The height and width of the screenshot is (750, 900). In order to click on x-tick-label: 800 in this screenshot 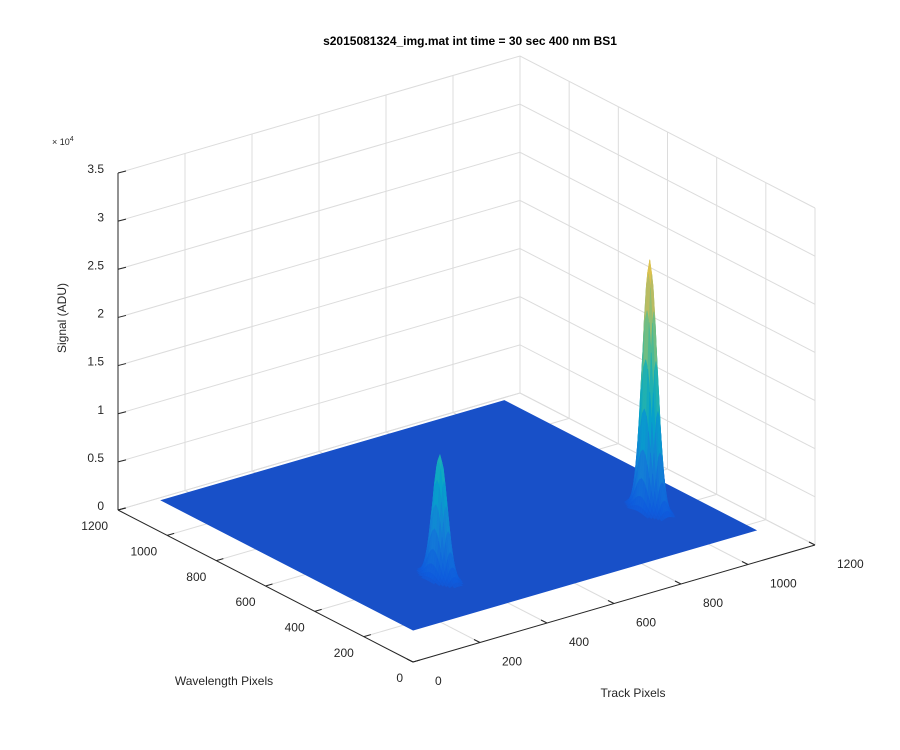, I will do `click(713, 603)`.